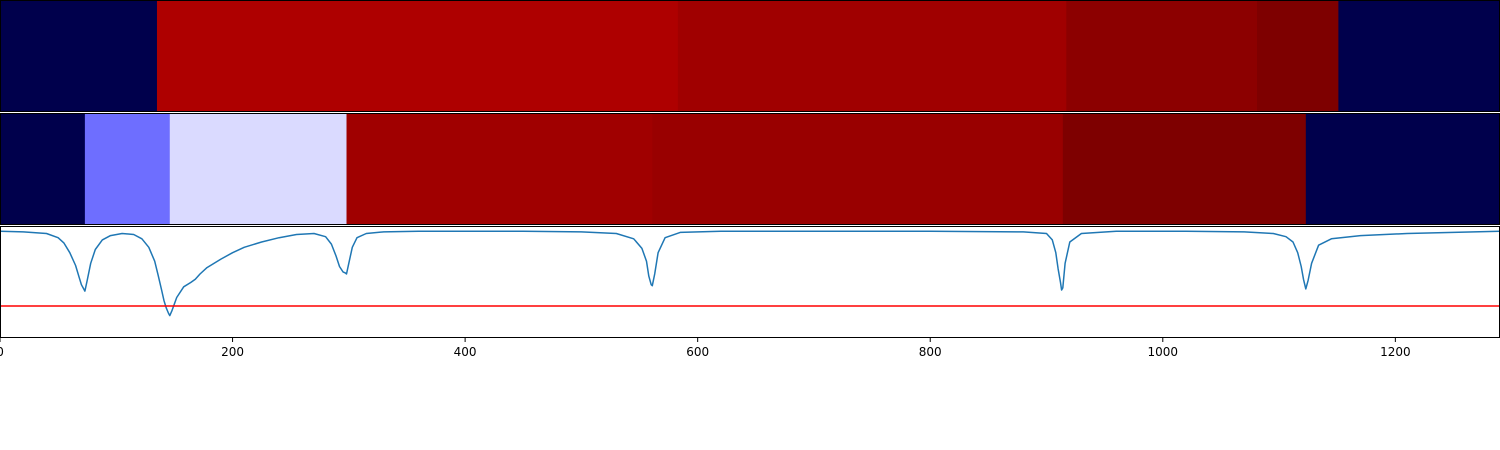 The width and height of the screenshot is (1500, 450). I want to click on x-tick-label: 400, so click(465, 352).